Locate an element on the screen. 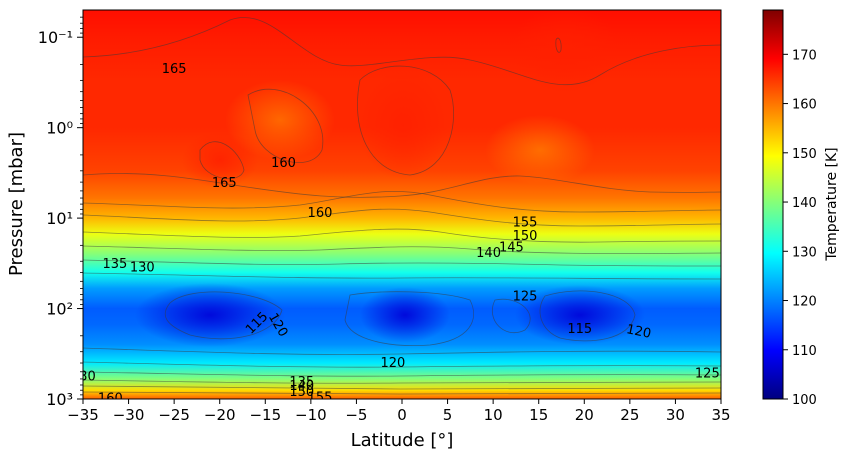 This screenshot has height=461, width=850. x-tick-label: −35 is located at coordinates (83, 415).